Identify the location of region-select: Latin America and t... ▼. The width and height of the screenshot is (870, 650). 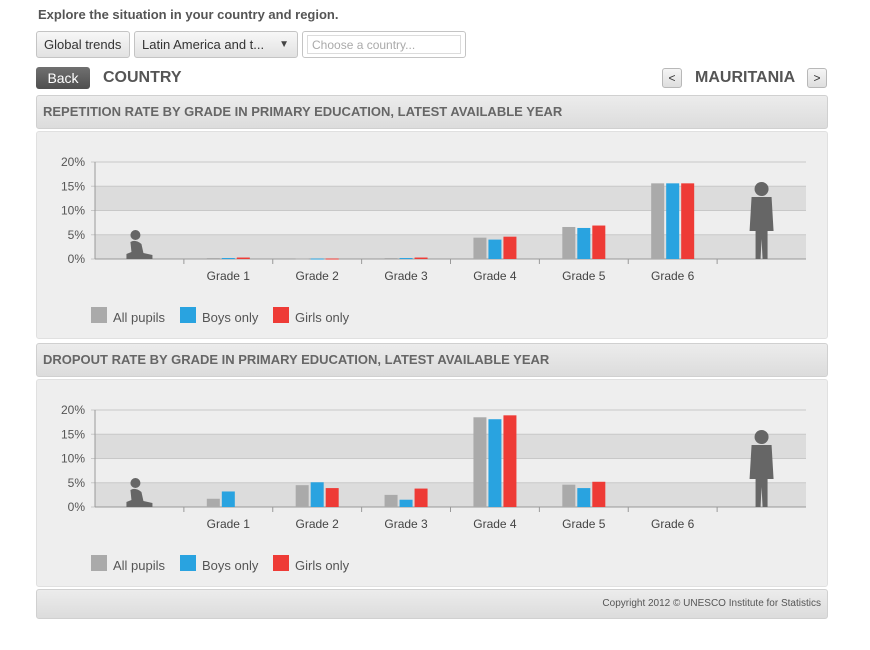
(216, 44).